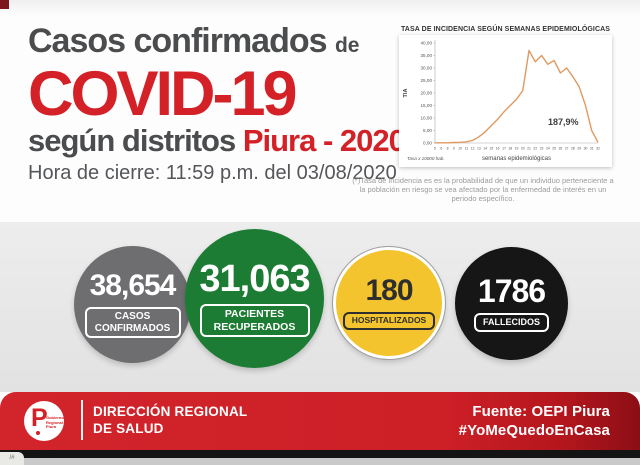 The height and width of the screenshot is (465, 640). Describe the element at coordinates (39, 418) in the screenshot. I see `logo-letter-p: P` at that location.